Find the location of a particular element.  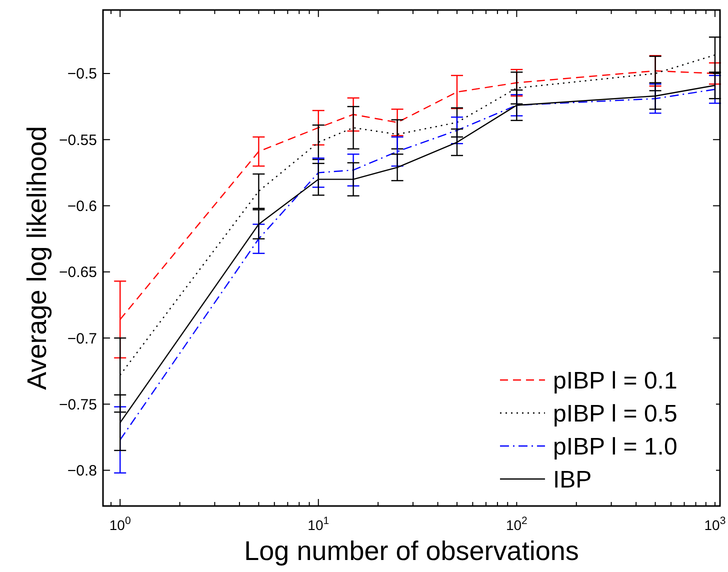

y-tick-label: −0.65 is located at coordinates (78, 273).